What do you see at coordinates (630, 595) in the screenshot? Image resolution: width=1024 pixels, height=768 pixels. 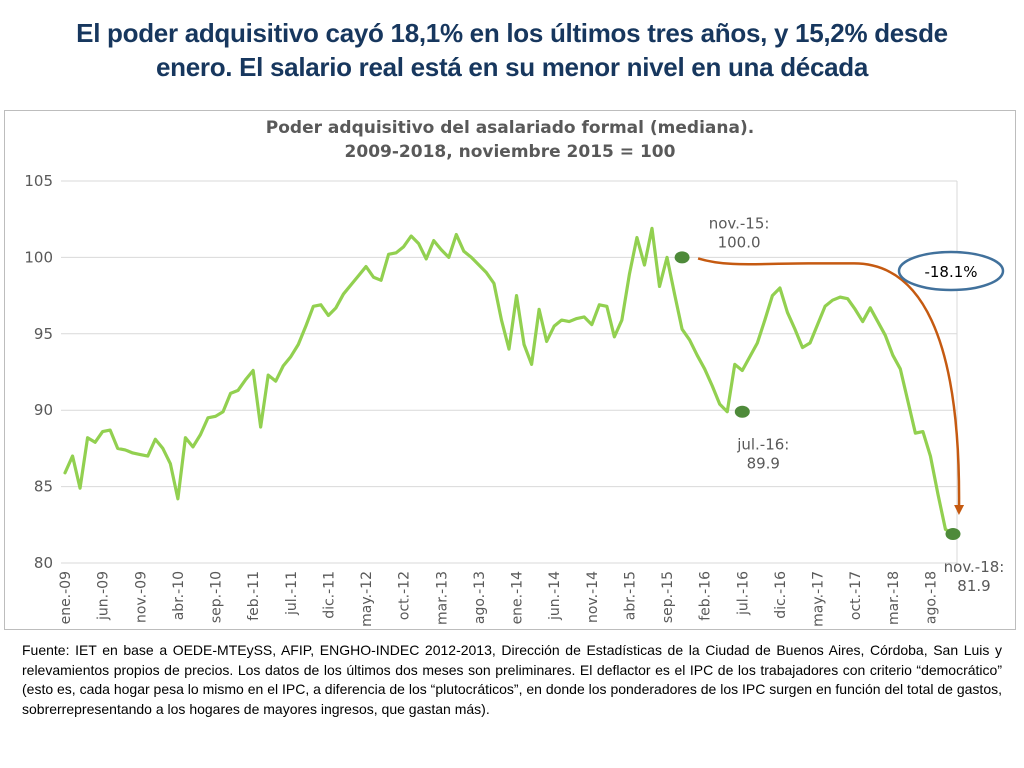 I see `x-tick-label: abr.-15` at bounding box center [630, 595].